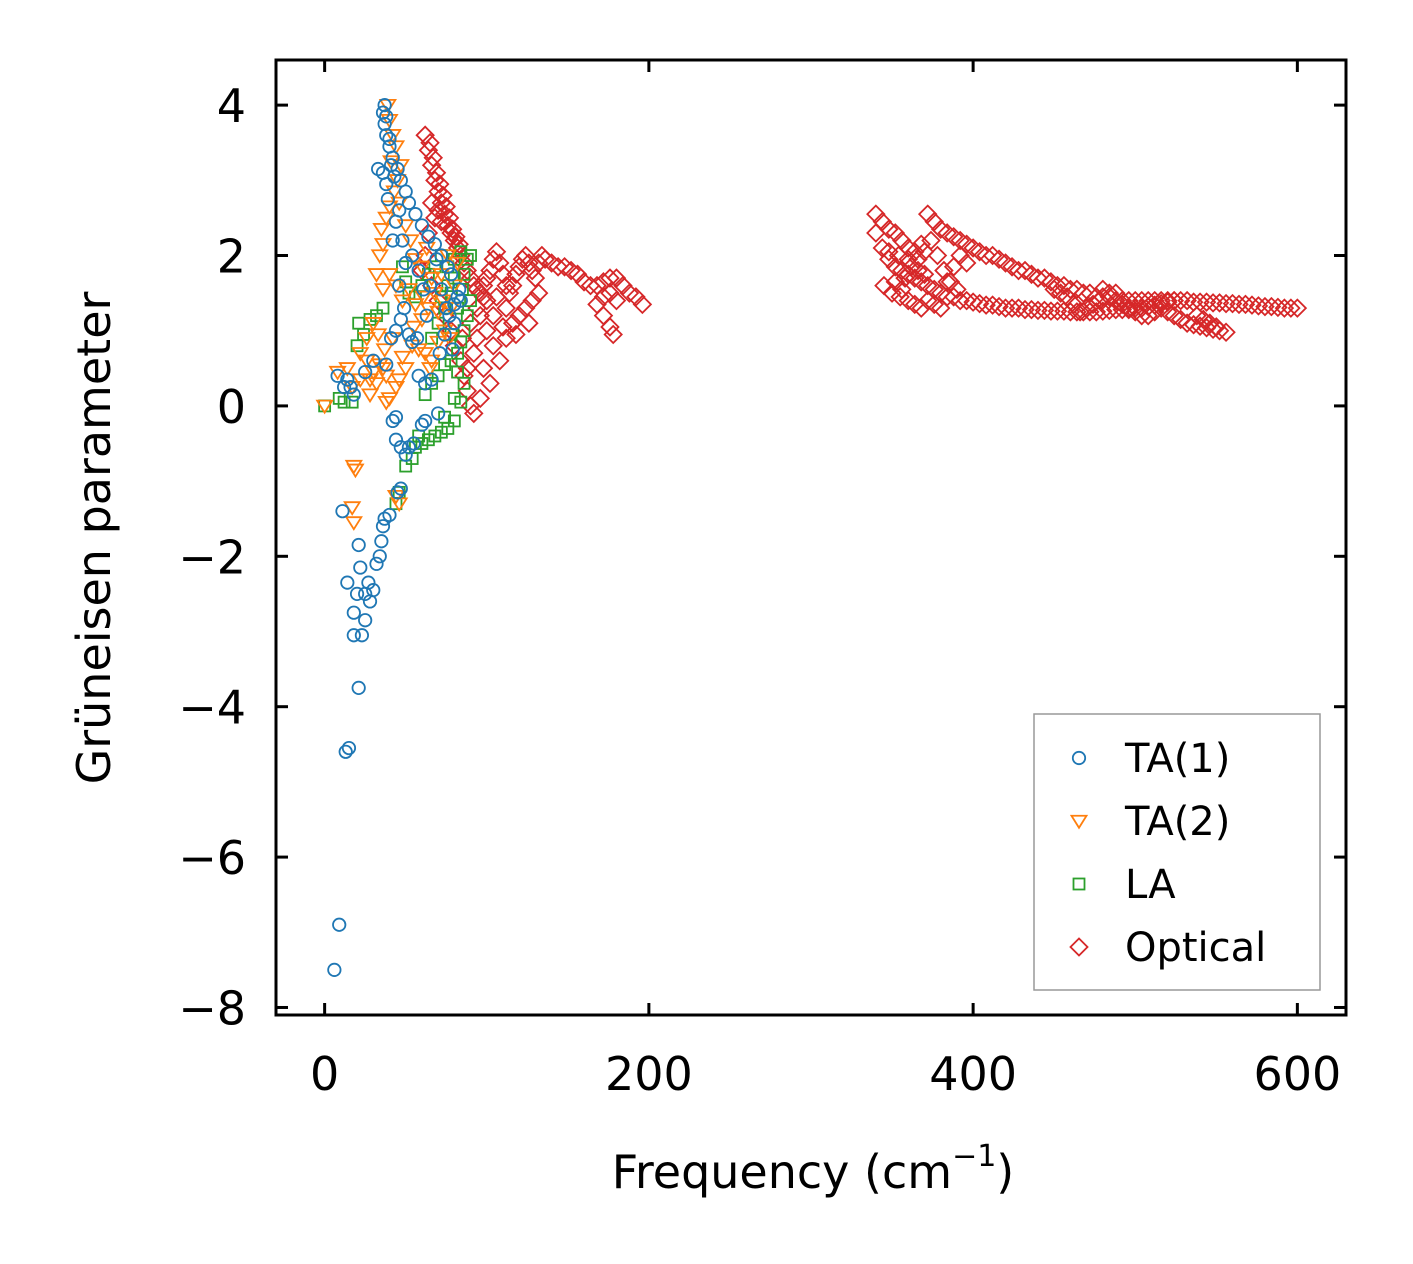  I want to click on y-tick-label: 4, so click(231, 106).